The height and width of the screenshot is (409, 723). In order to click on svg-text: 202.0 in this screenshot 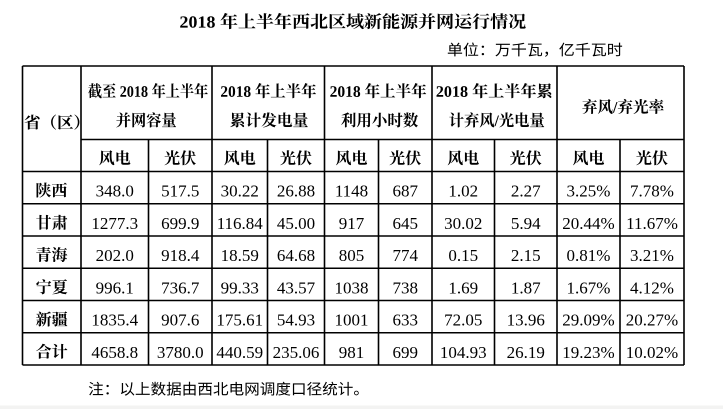, I will do `click(115, 255)`.